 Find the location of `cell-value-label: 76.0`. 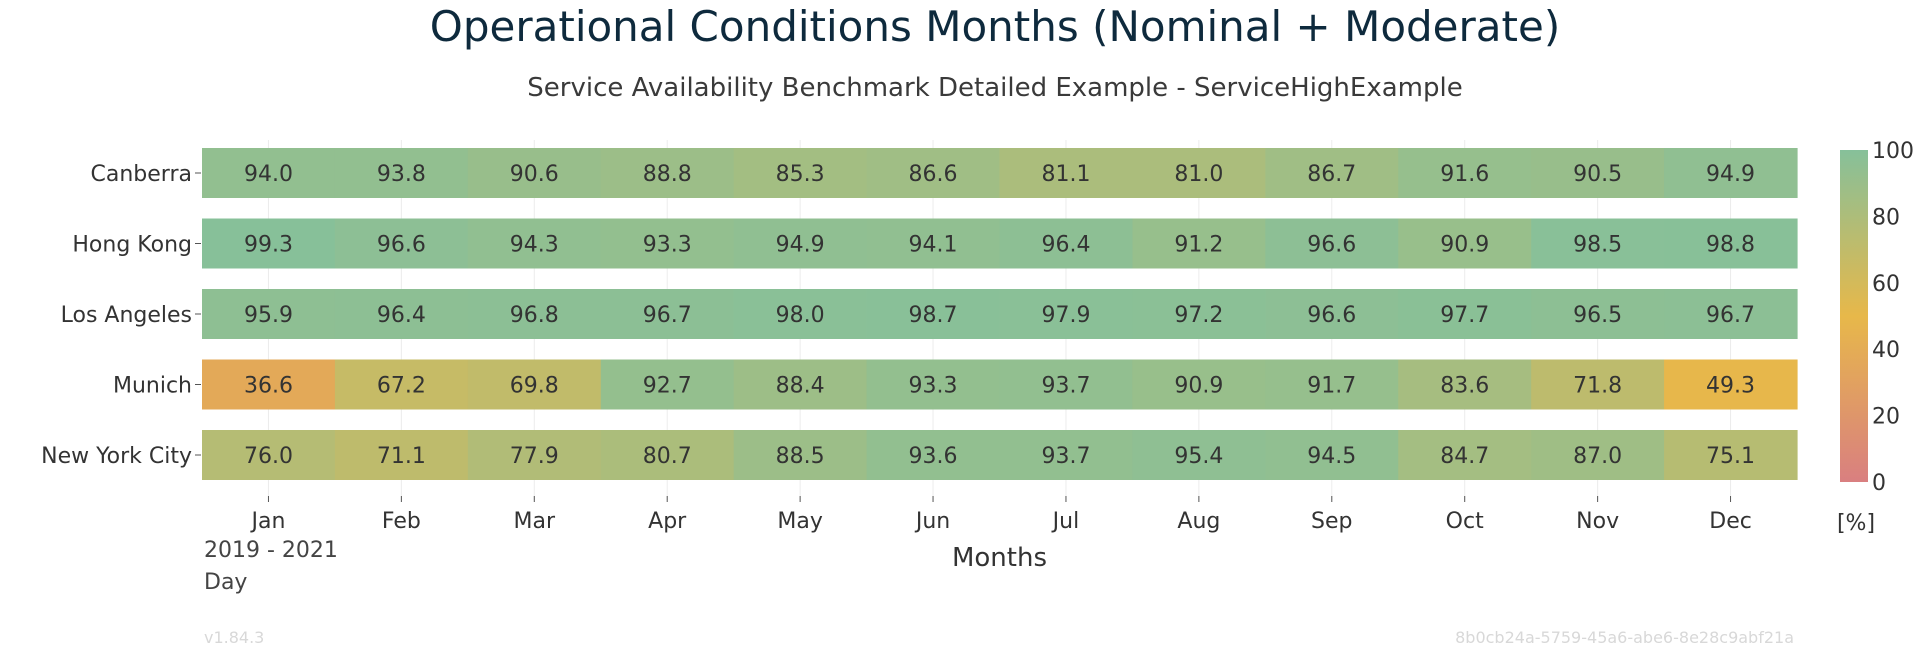

cell-value-label: 76.0 is located at coordinates (268, 456).